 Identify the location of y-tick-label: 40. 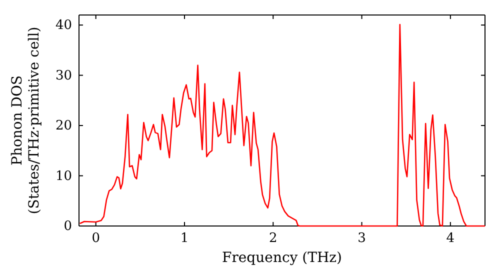
(63, 26).